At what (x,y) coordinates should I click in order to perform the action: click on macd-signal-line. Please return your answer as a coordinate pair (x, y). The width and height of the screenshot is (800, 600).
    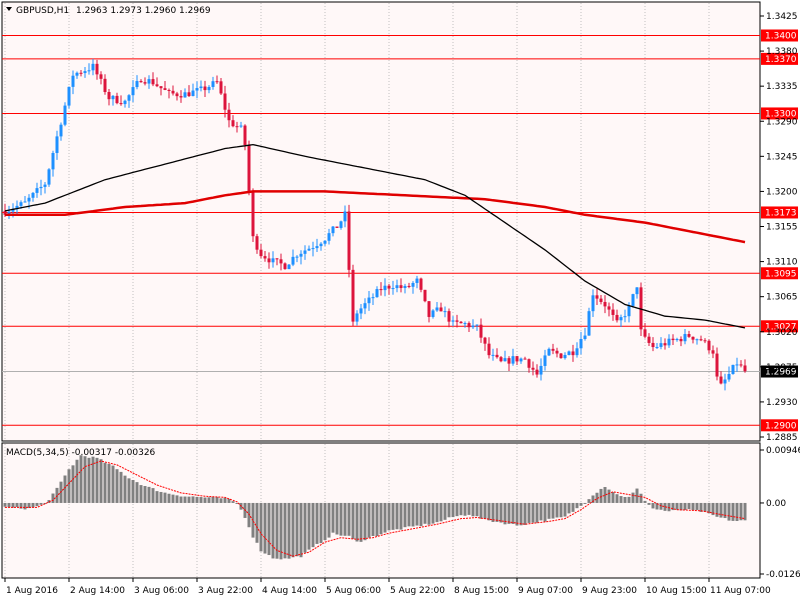
    Looking at the image, I should click on (375, 508).